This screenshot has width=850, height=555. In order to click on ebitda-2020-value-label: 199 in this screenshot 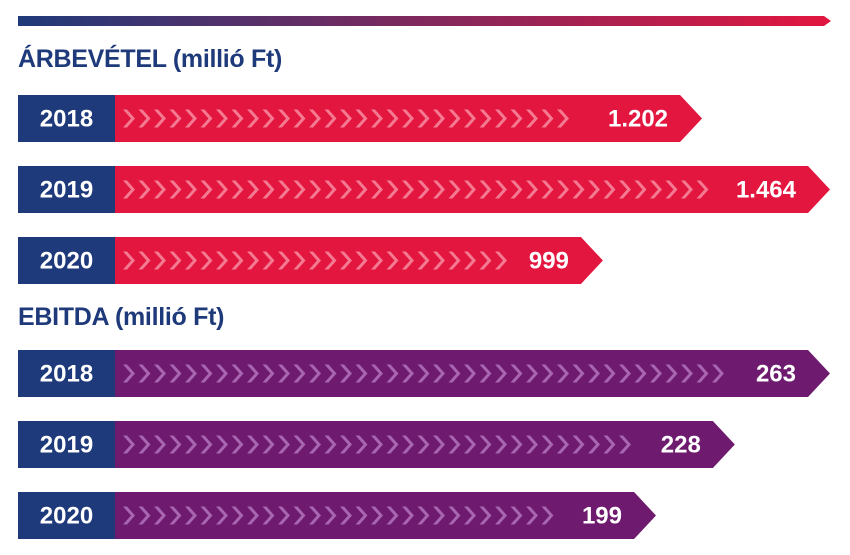, I will do `click(602, 516)`.